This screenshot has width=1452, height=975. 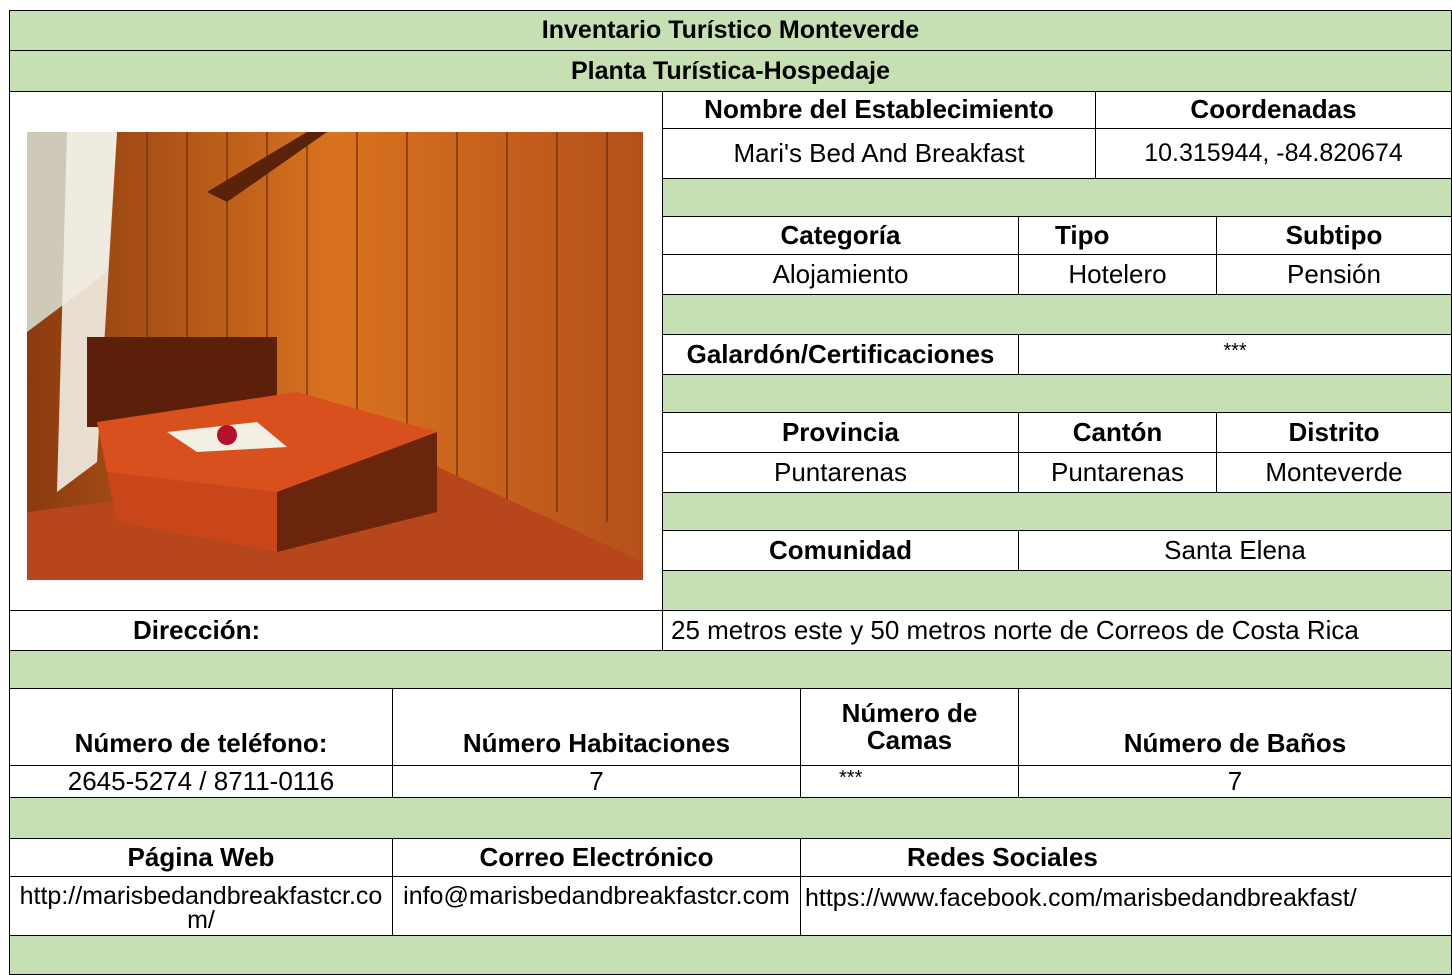 I want to click on name-value: Mari's Bed And Breakfast, so click(x=879, y=153).